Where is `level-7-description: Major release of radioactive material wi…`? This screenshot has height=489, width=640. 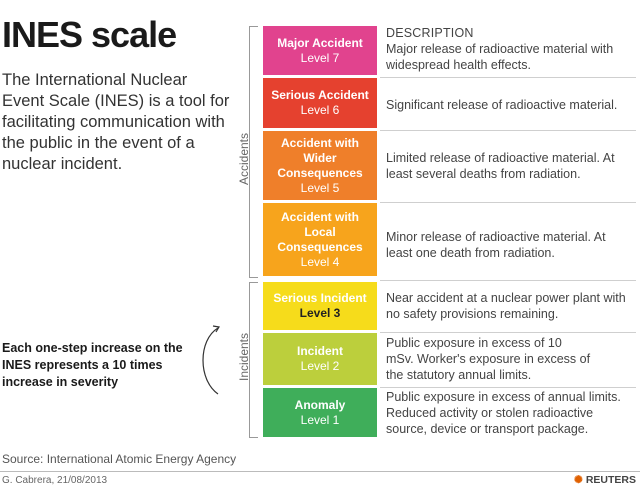 level-7-description: Major release of radioactive material wi… is located at coordinates (500, 57).